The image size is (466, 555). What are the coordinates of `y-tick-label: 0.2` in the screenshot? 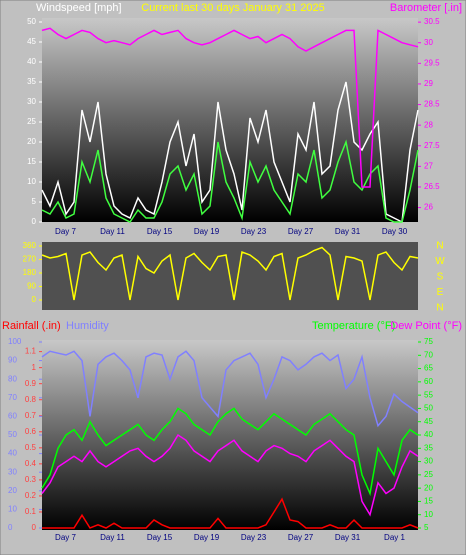 It's located at (31, 495).